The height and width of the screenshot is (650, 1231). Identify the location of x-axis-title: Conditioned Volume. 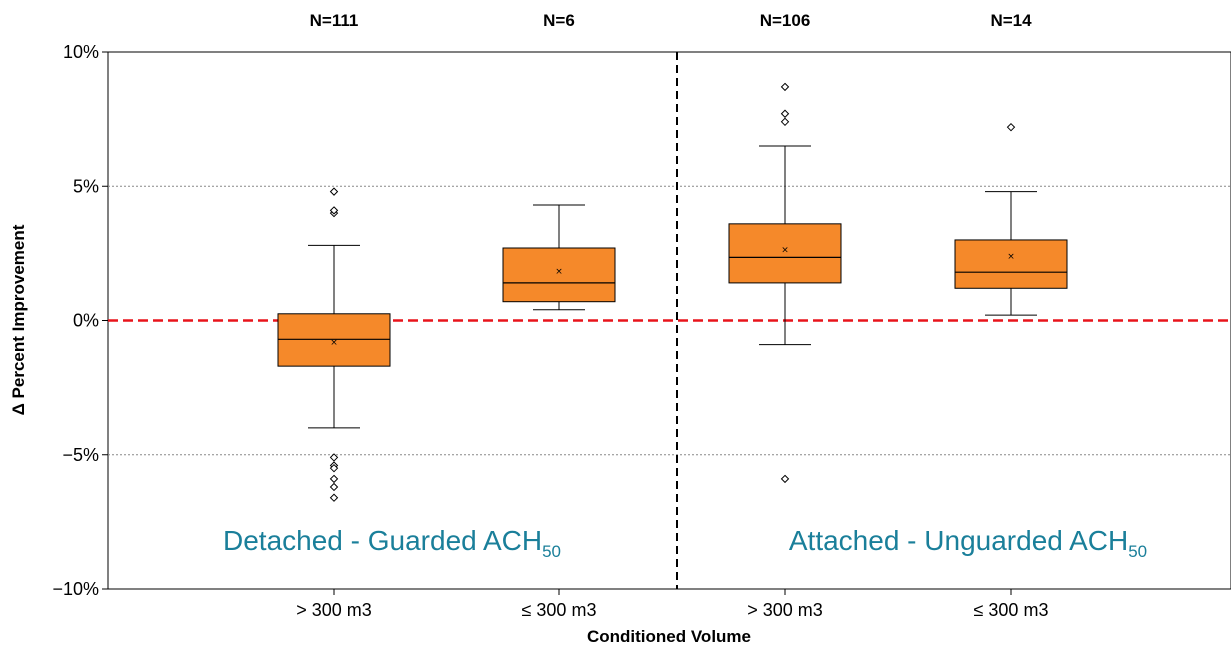
(669, 636).